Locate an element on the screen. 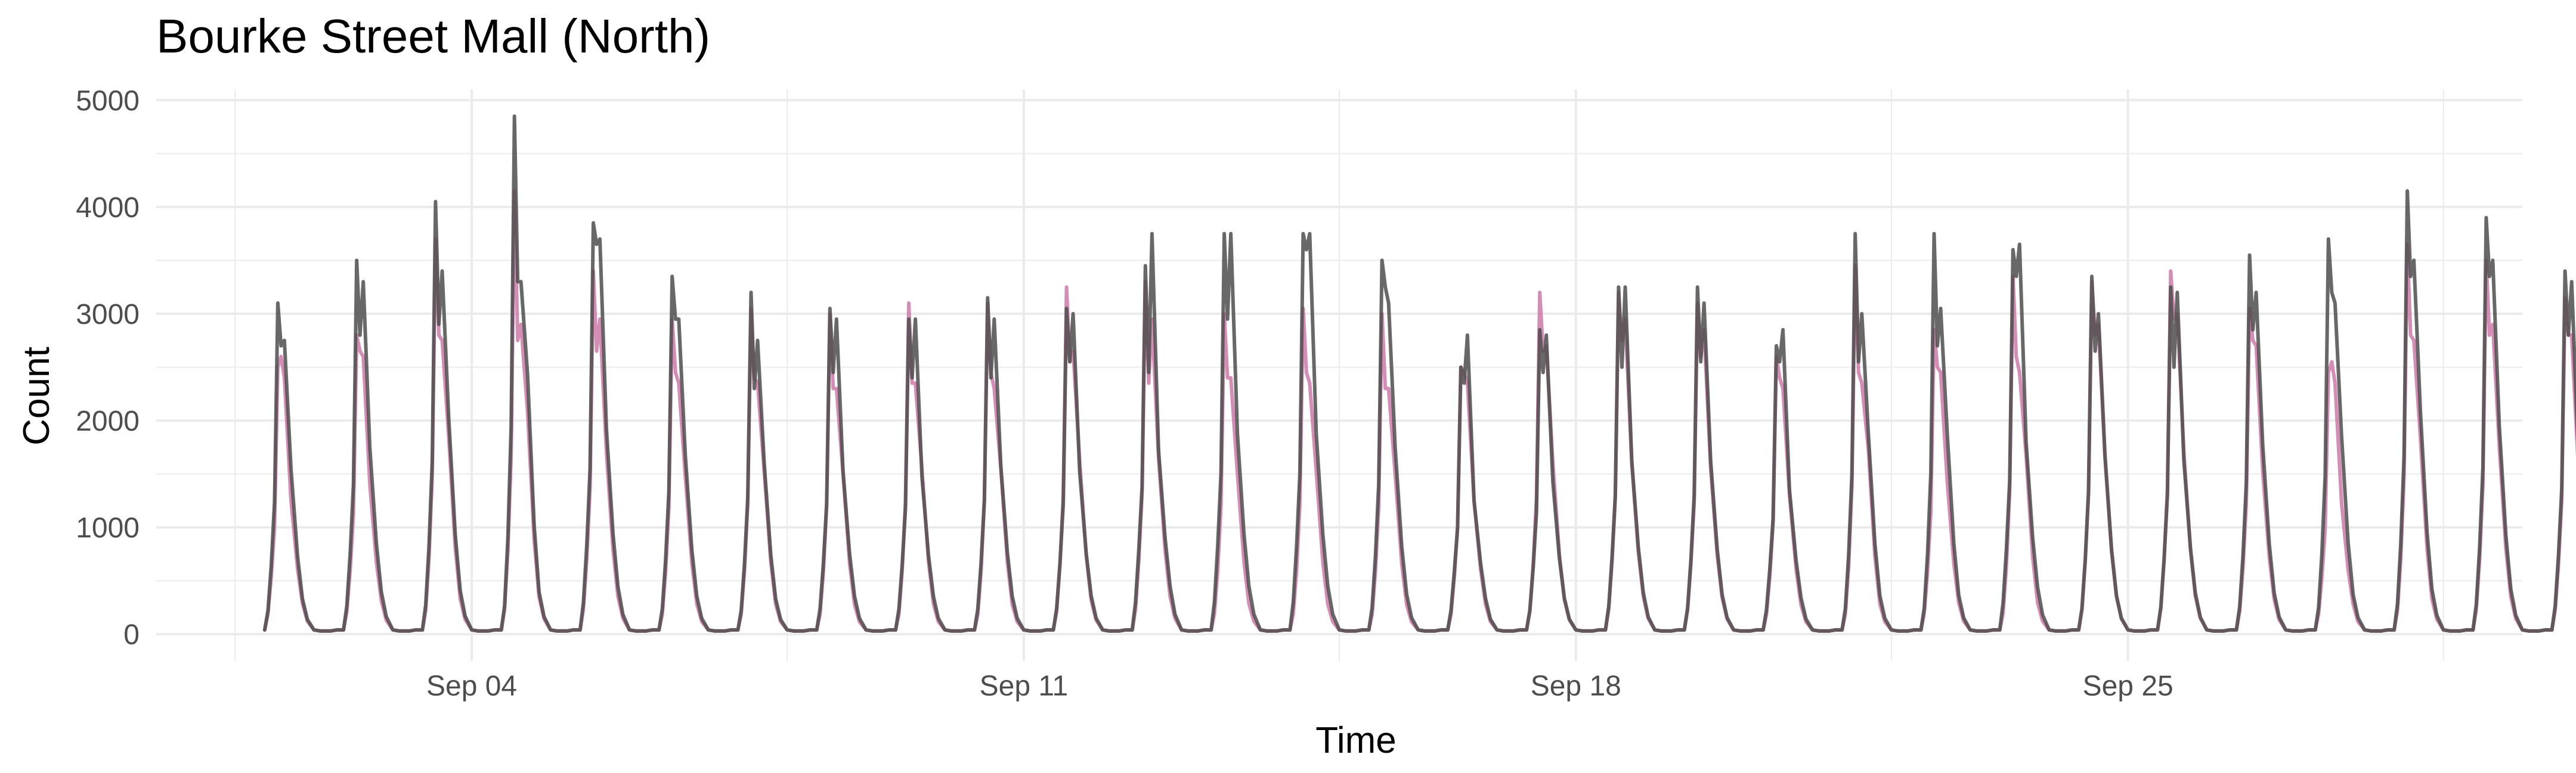 The image size is (2576, 773). chart-title: Bourke Street Mall (North) is located at coordinates (433, 36).